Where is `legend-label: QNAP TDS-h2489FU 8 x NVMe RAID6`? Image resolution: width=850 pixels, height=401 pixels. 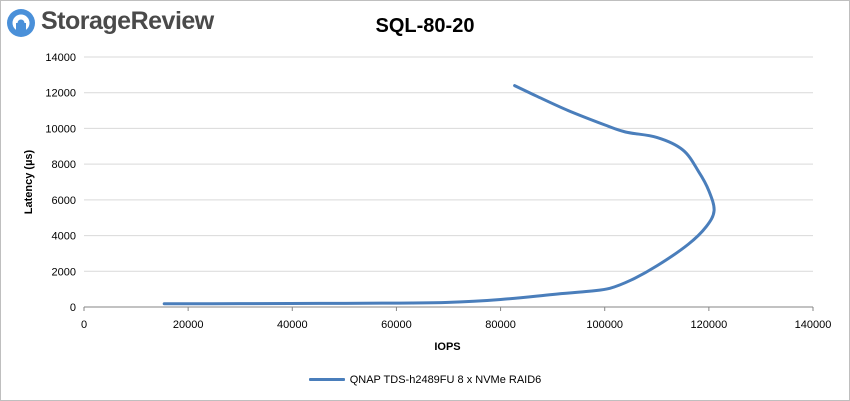 legend-label: QNAP TDS-h2489FU 8 x NVMe RAID6 is located at coordinates (445, 379).